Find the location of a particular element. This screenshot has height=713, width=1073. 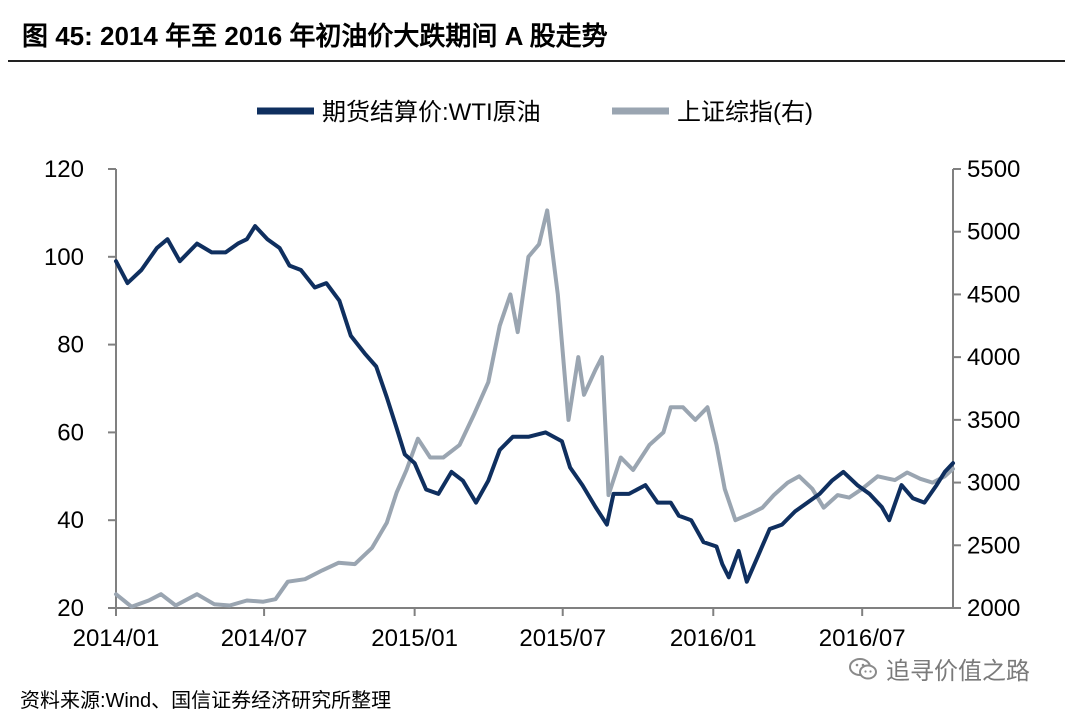

right-tick-label: 3000 is located at coordinates (993, 483).